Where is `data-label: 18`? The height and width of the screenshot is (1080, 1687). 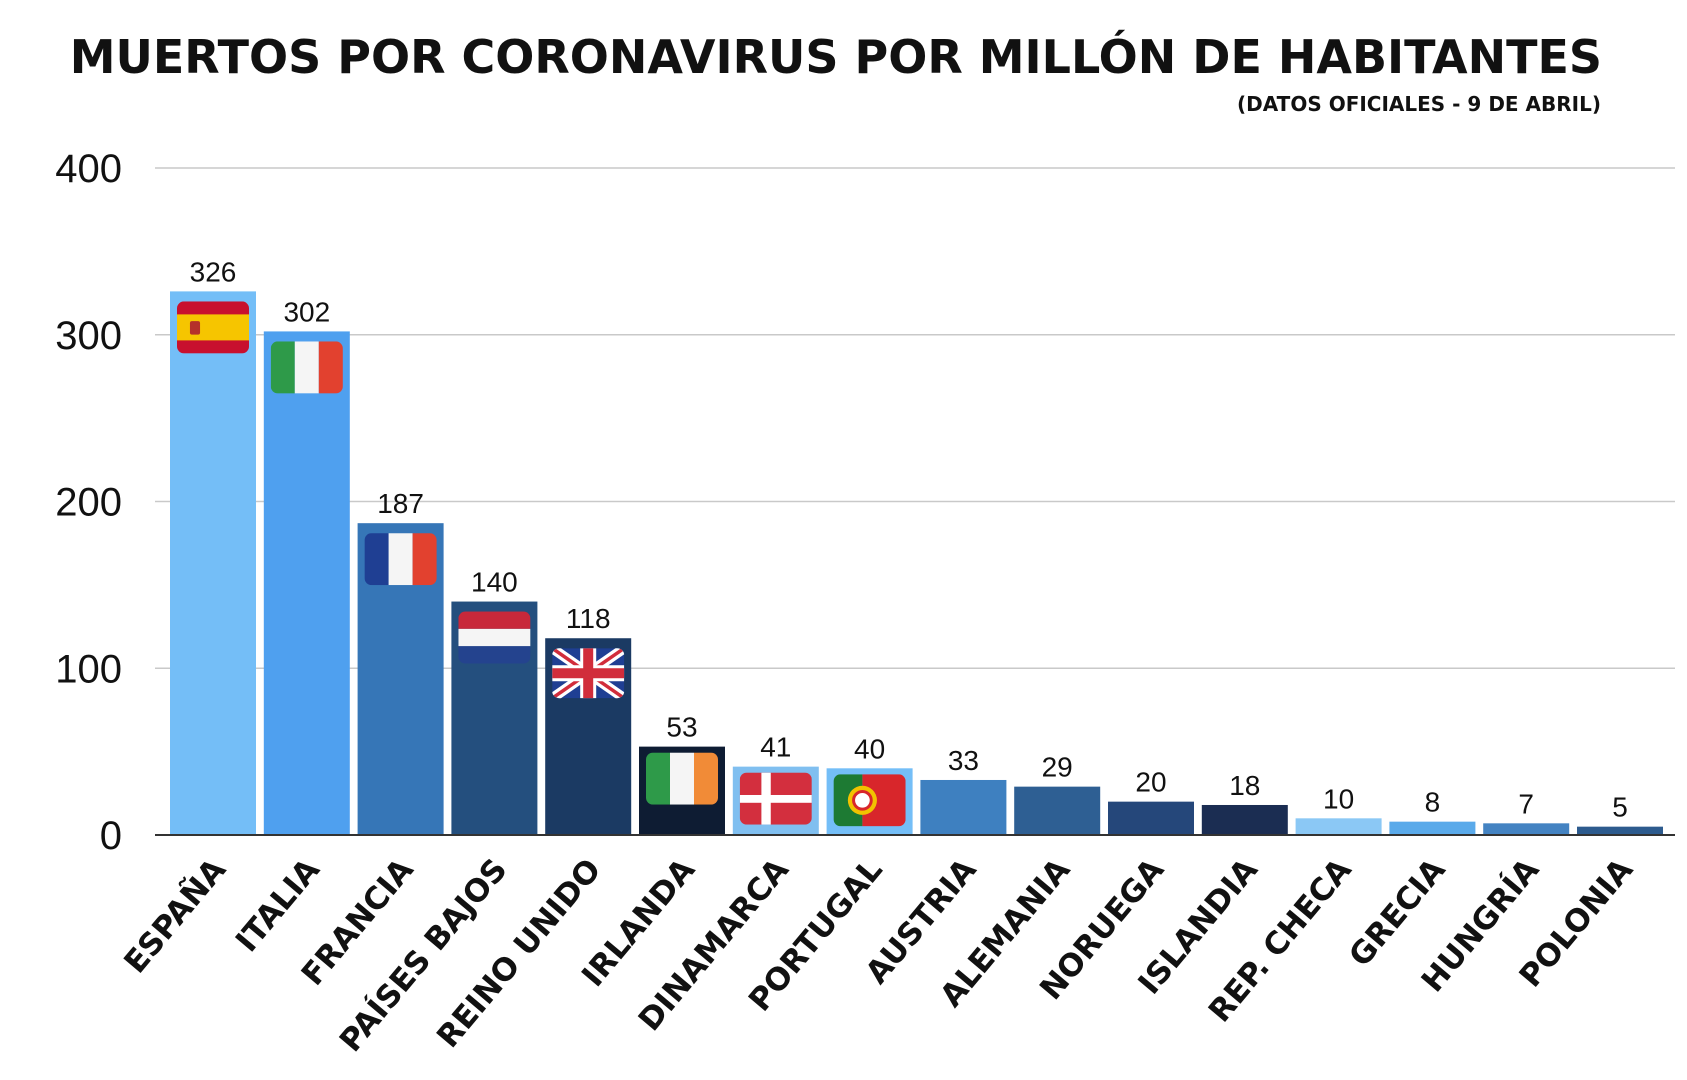
data-label: 18 is located at coordinates (1244, 785).